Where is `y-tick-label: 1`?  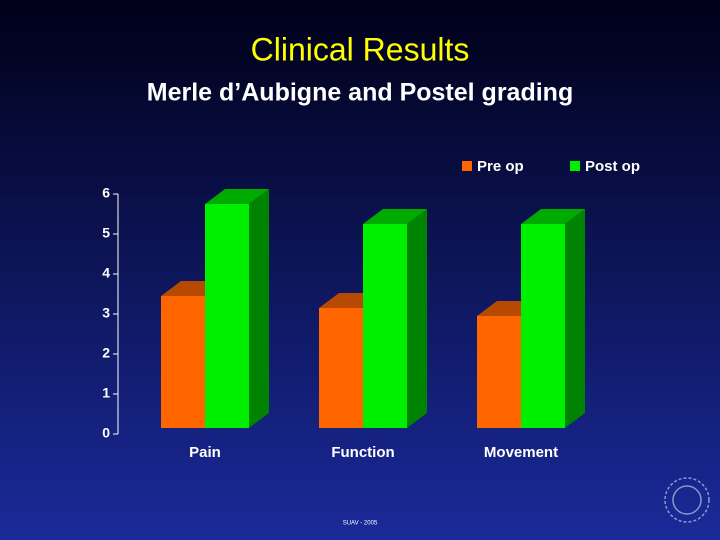
y-tick-label: 1 is located at coordinates (106, 393).